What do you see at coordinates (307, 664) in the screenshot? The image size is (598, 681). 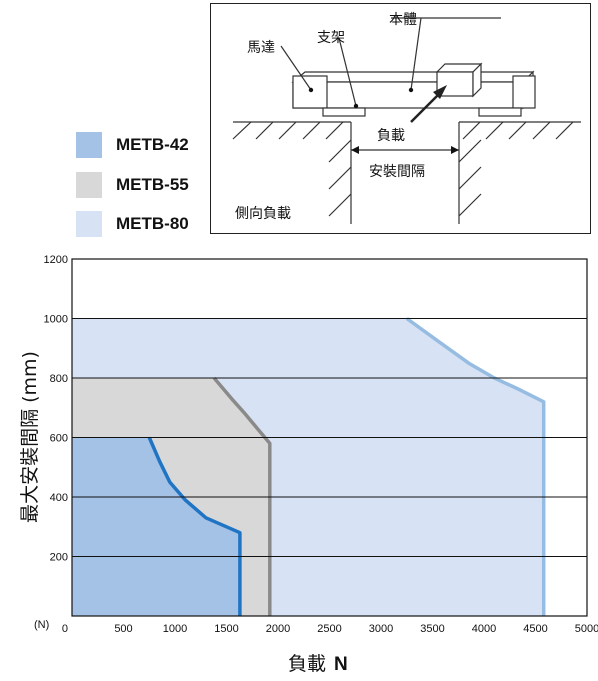 I see `x-axis-label: 負載` at bounding box center [307, 664].